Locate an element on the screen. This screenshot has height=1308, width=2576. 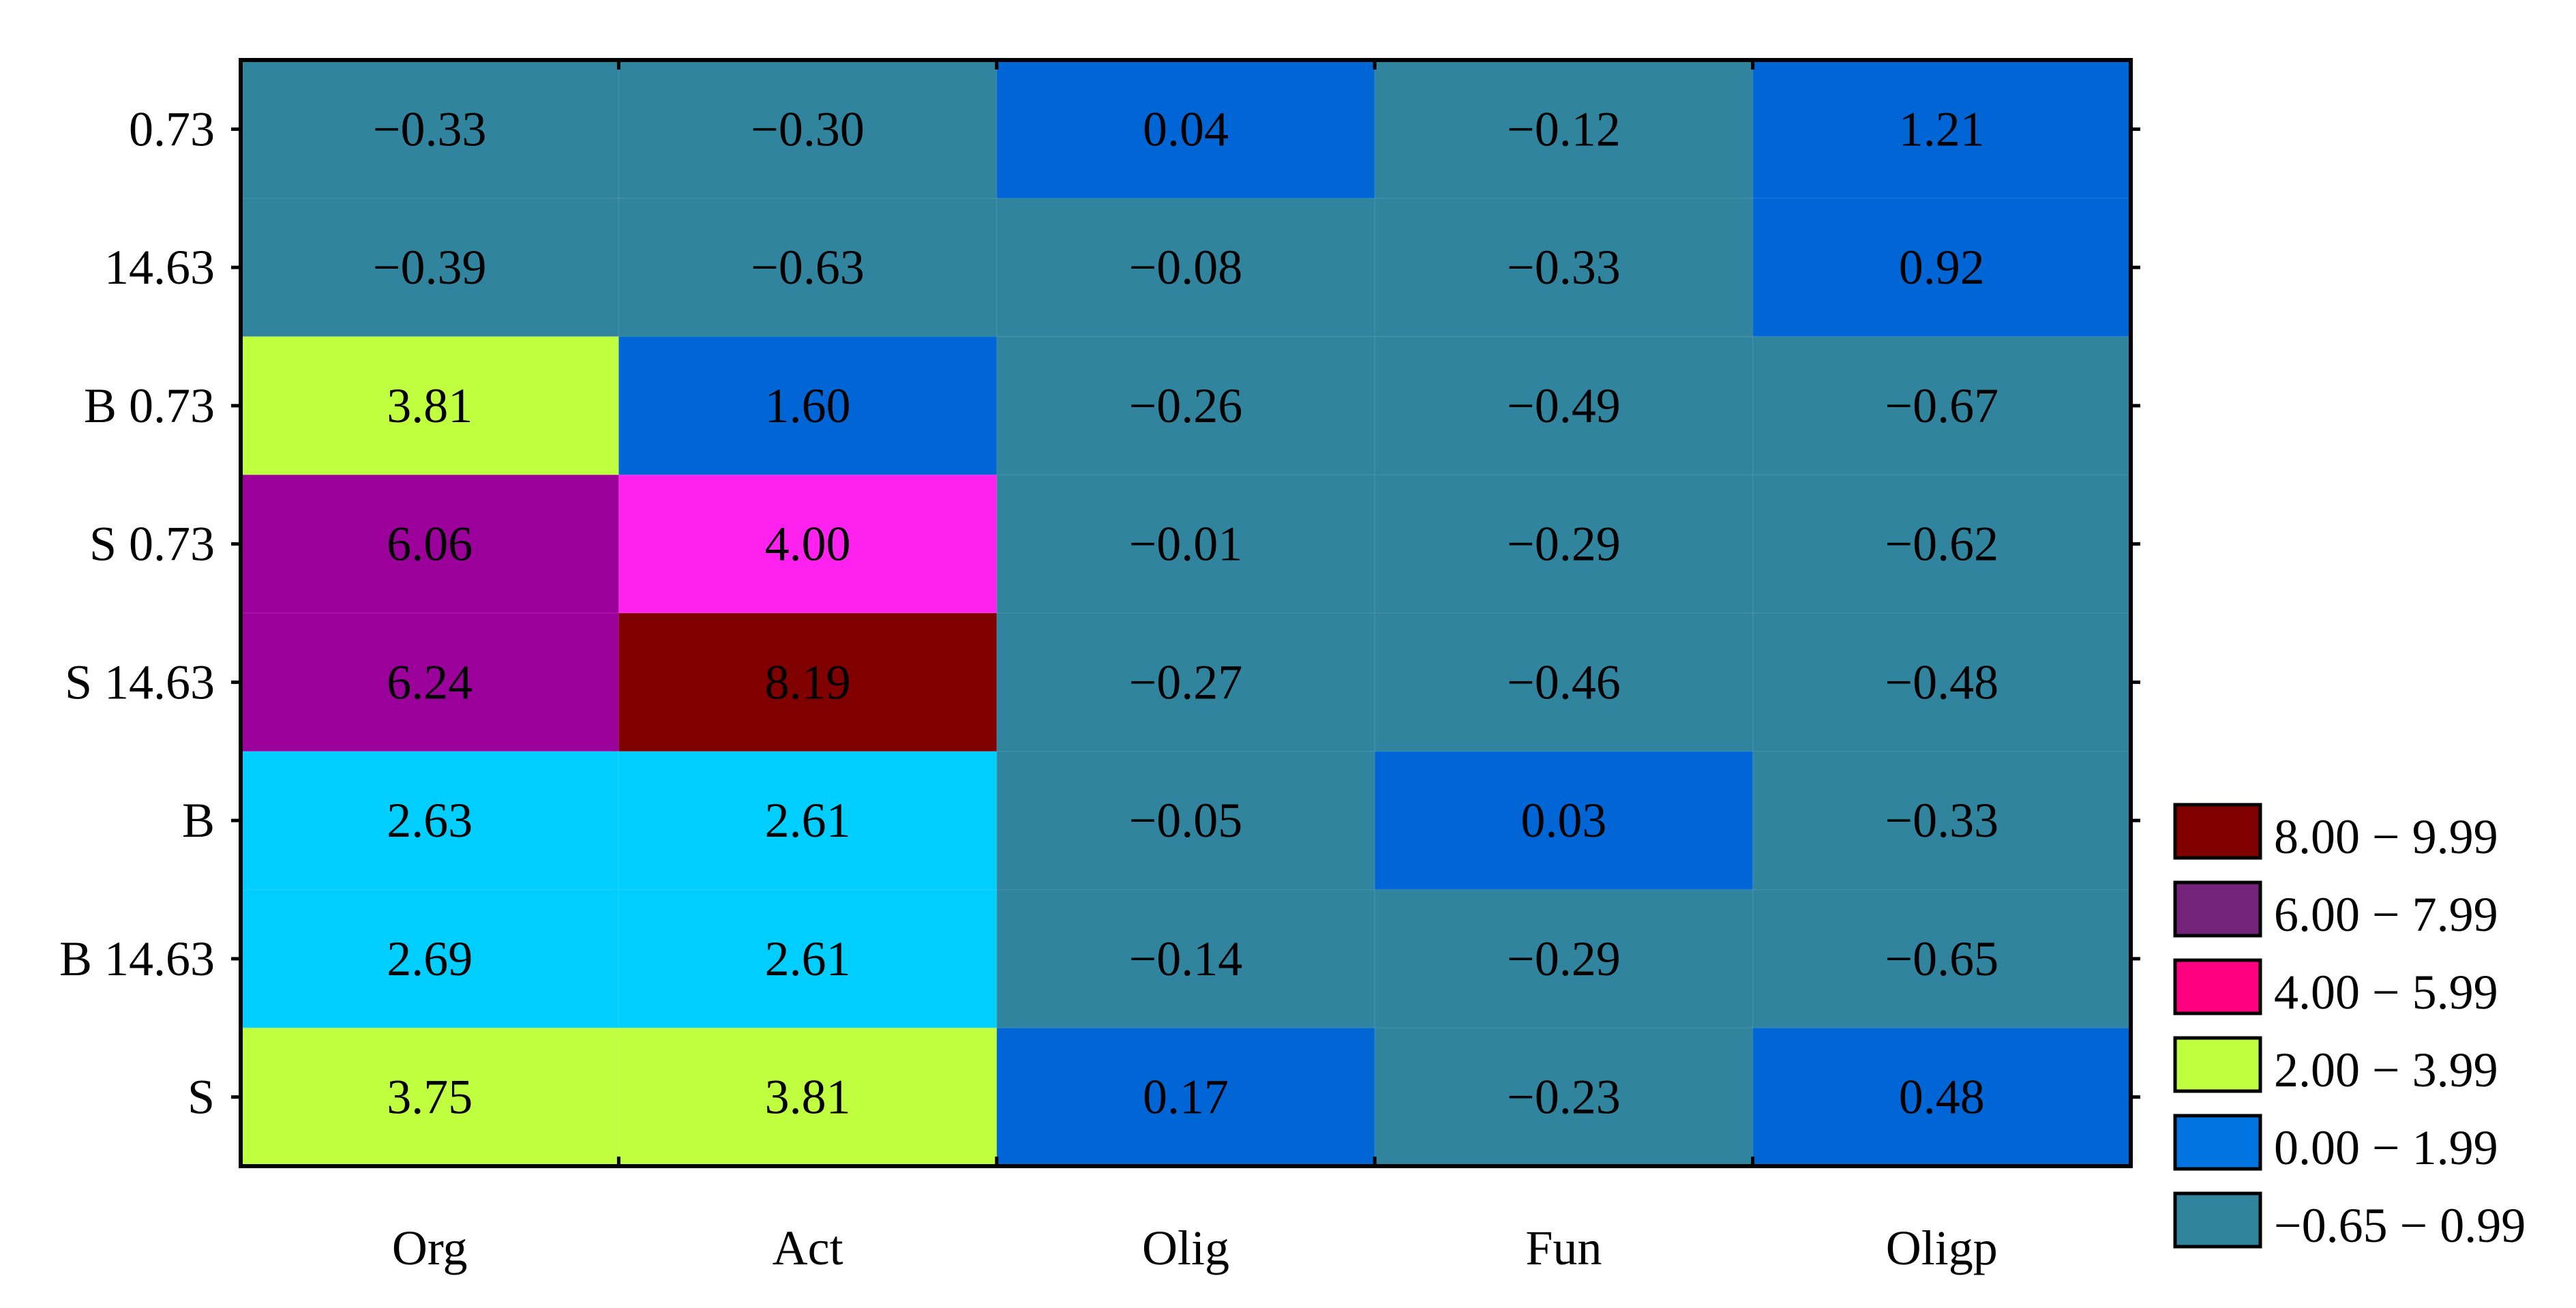
cell-value-label: −0.39 is located at coordinates (430, 267).